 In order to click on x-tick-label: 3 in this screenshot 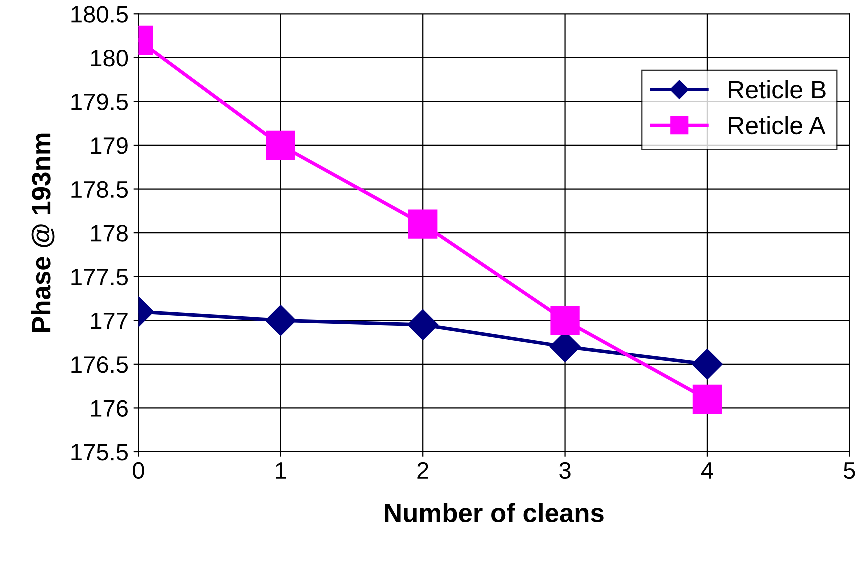, I will do `click(565, 471)`.